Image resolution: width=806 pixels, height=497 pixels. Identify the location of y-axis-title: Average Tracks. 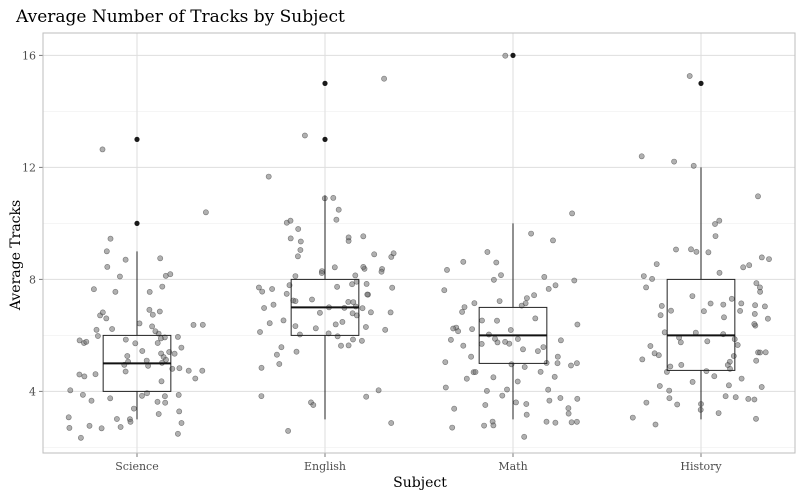
(16, 255).